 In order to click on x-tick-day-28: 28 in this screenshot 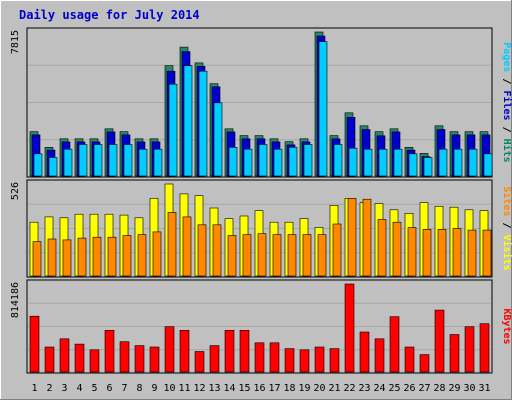, I will do `click(439, 388)`.